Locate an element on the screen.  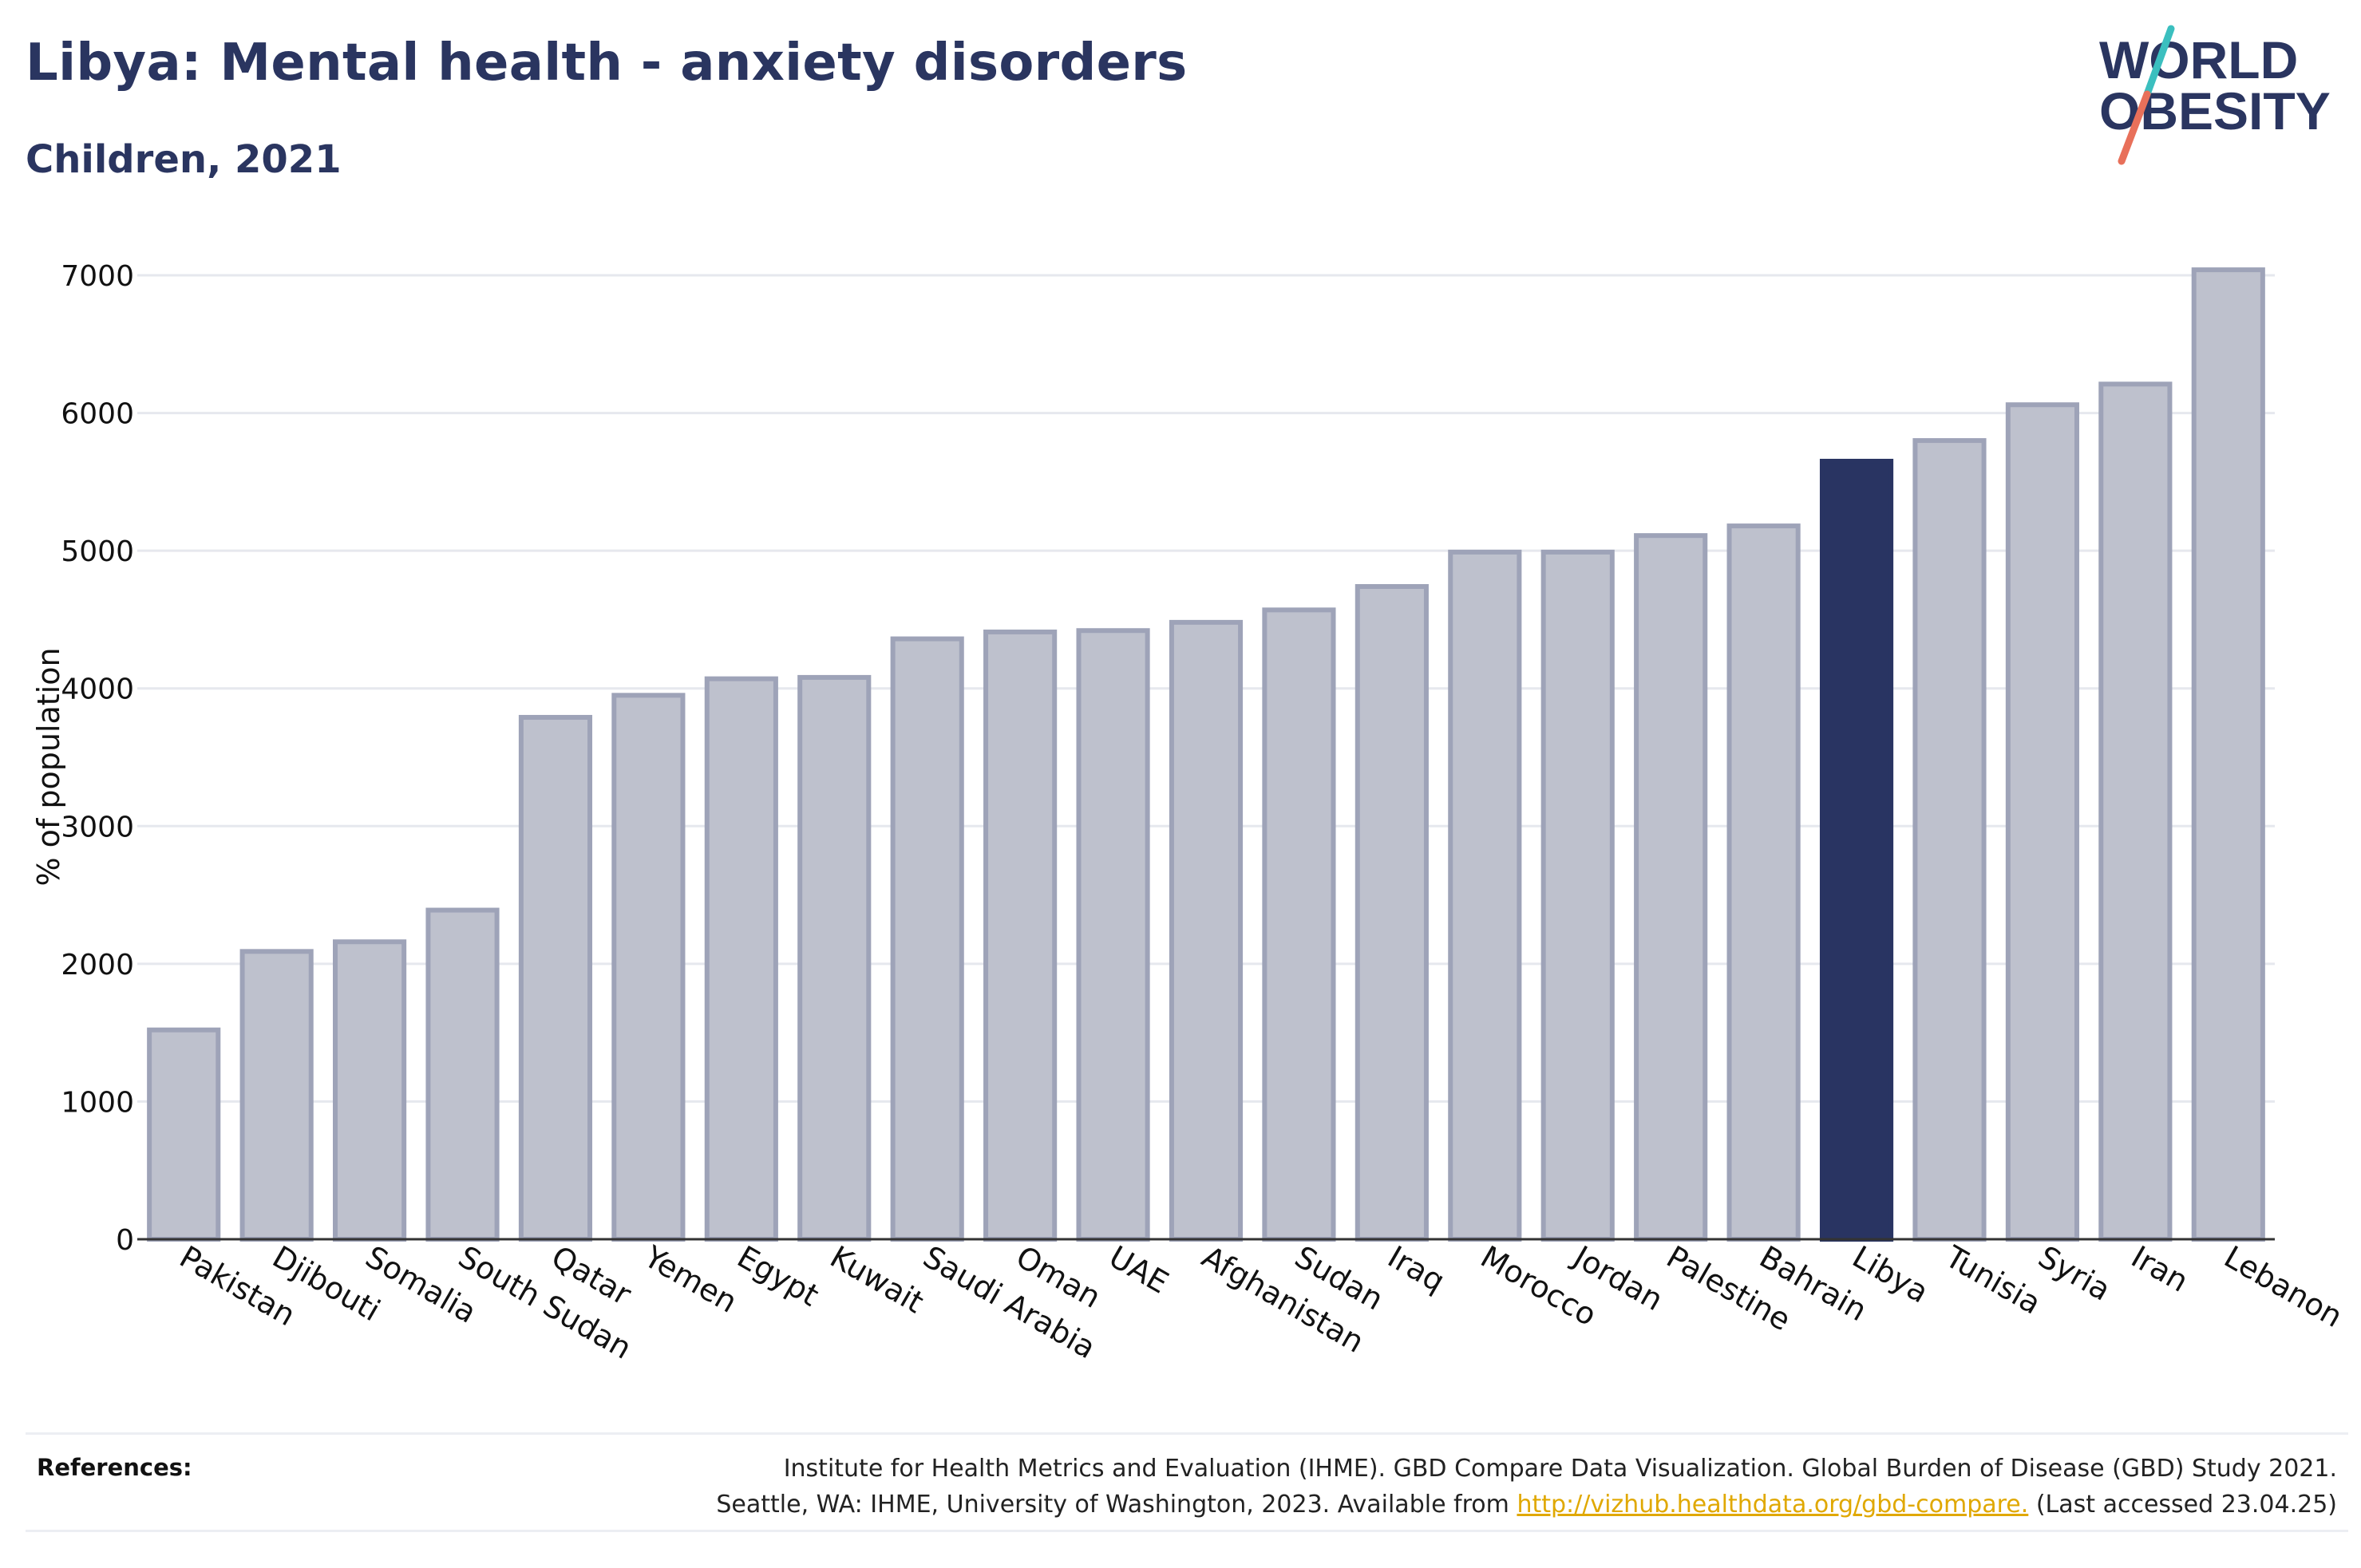
y-tick-label: 7000 is located at coordinates (97, 276).